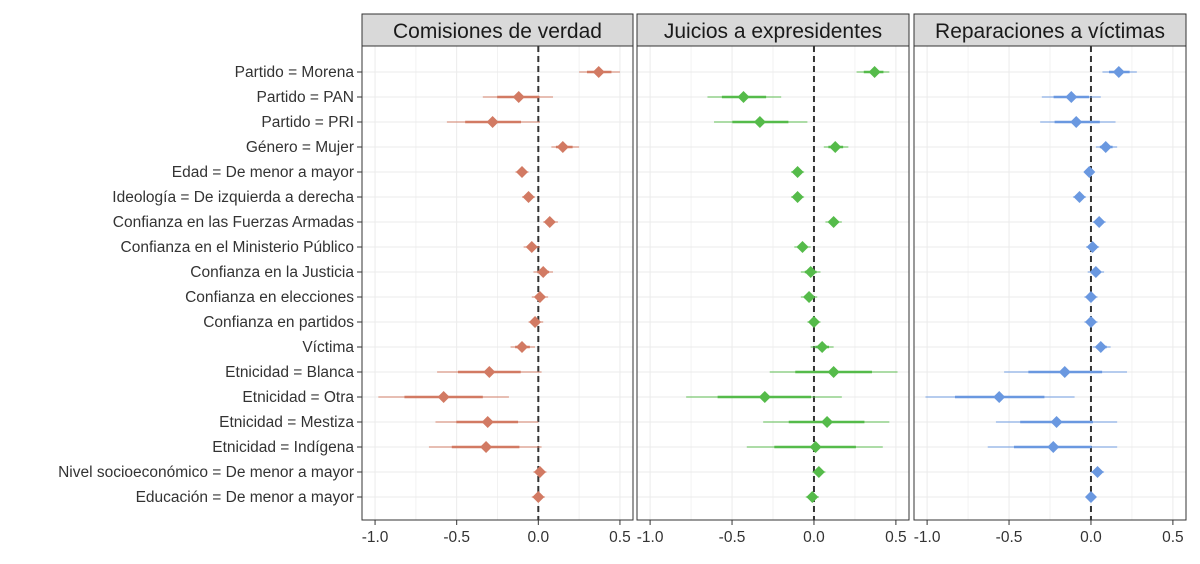 The width and height of the screenshot is (1200, 564). Describe the element at coordinates (295, 72) in the screenshot. I see `row-label: Partido = Morena` at that location.